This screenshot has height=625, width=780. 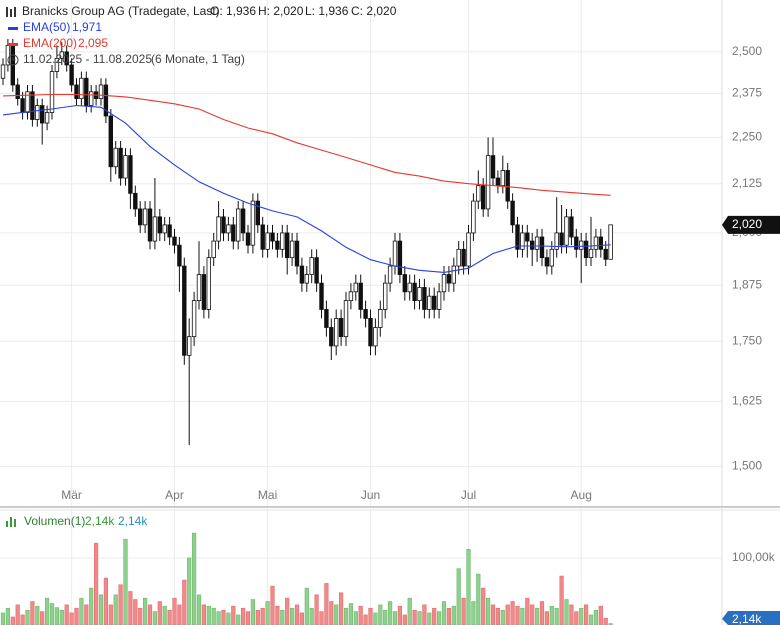 I want to click on last-volume-label: 2,14k, so click(x=747, y=618).